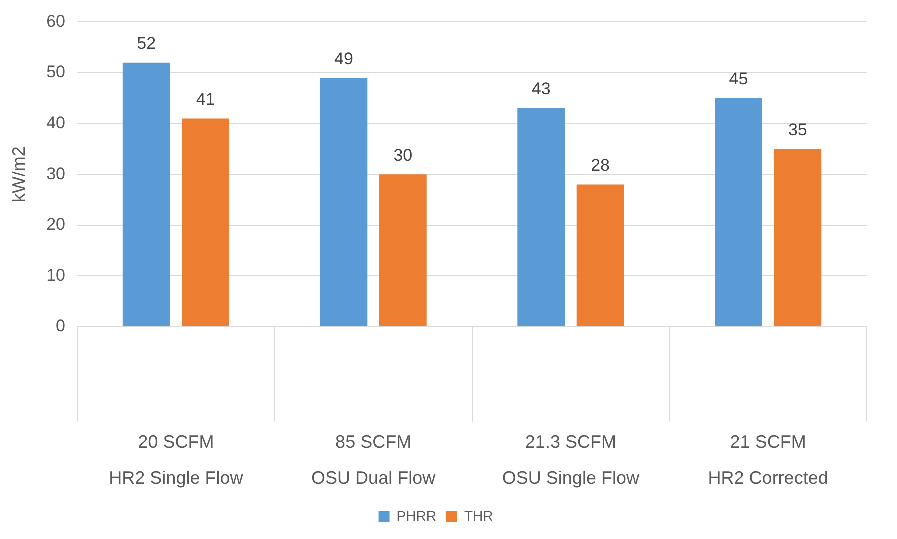  I want to click on data-label: 43, so click(541, 89).